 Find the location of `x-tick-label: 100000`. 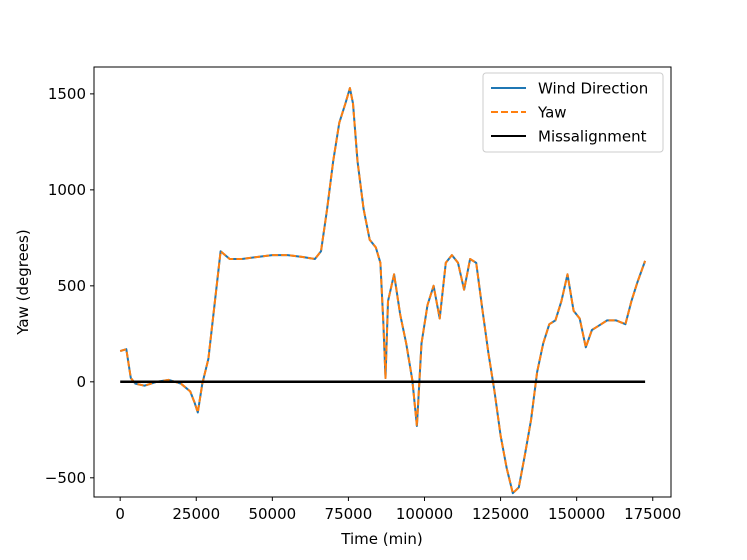

x-tick-label: 100000 is located at coordinates (424, 514).